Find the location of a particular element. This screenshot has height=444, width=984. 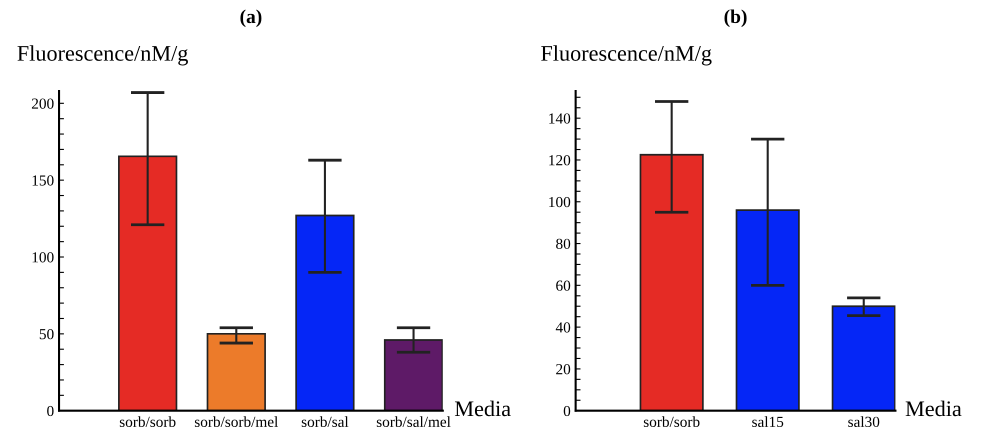

x-tick-label: sal15 is located at coordinates (768, 422).